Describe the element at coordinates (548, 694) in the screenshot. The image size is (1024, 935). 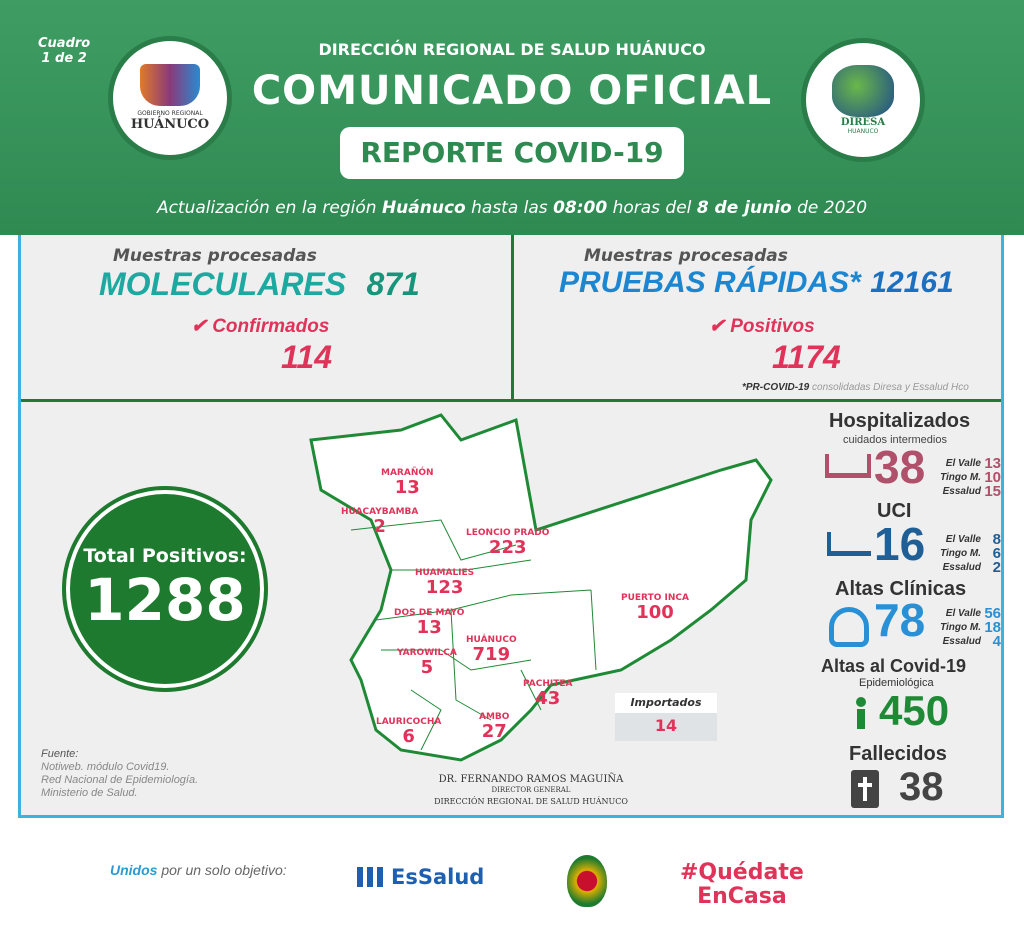
I see `province-pachitea: PACHITEA 43` at that location.